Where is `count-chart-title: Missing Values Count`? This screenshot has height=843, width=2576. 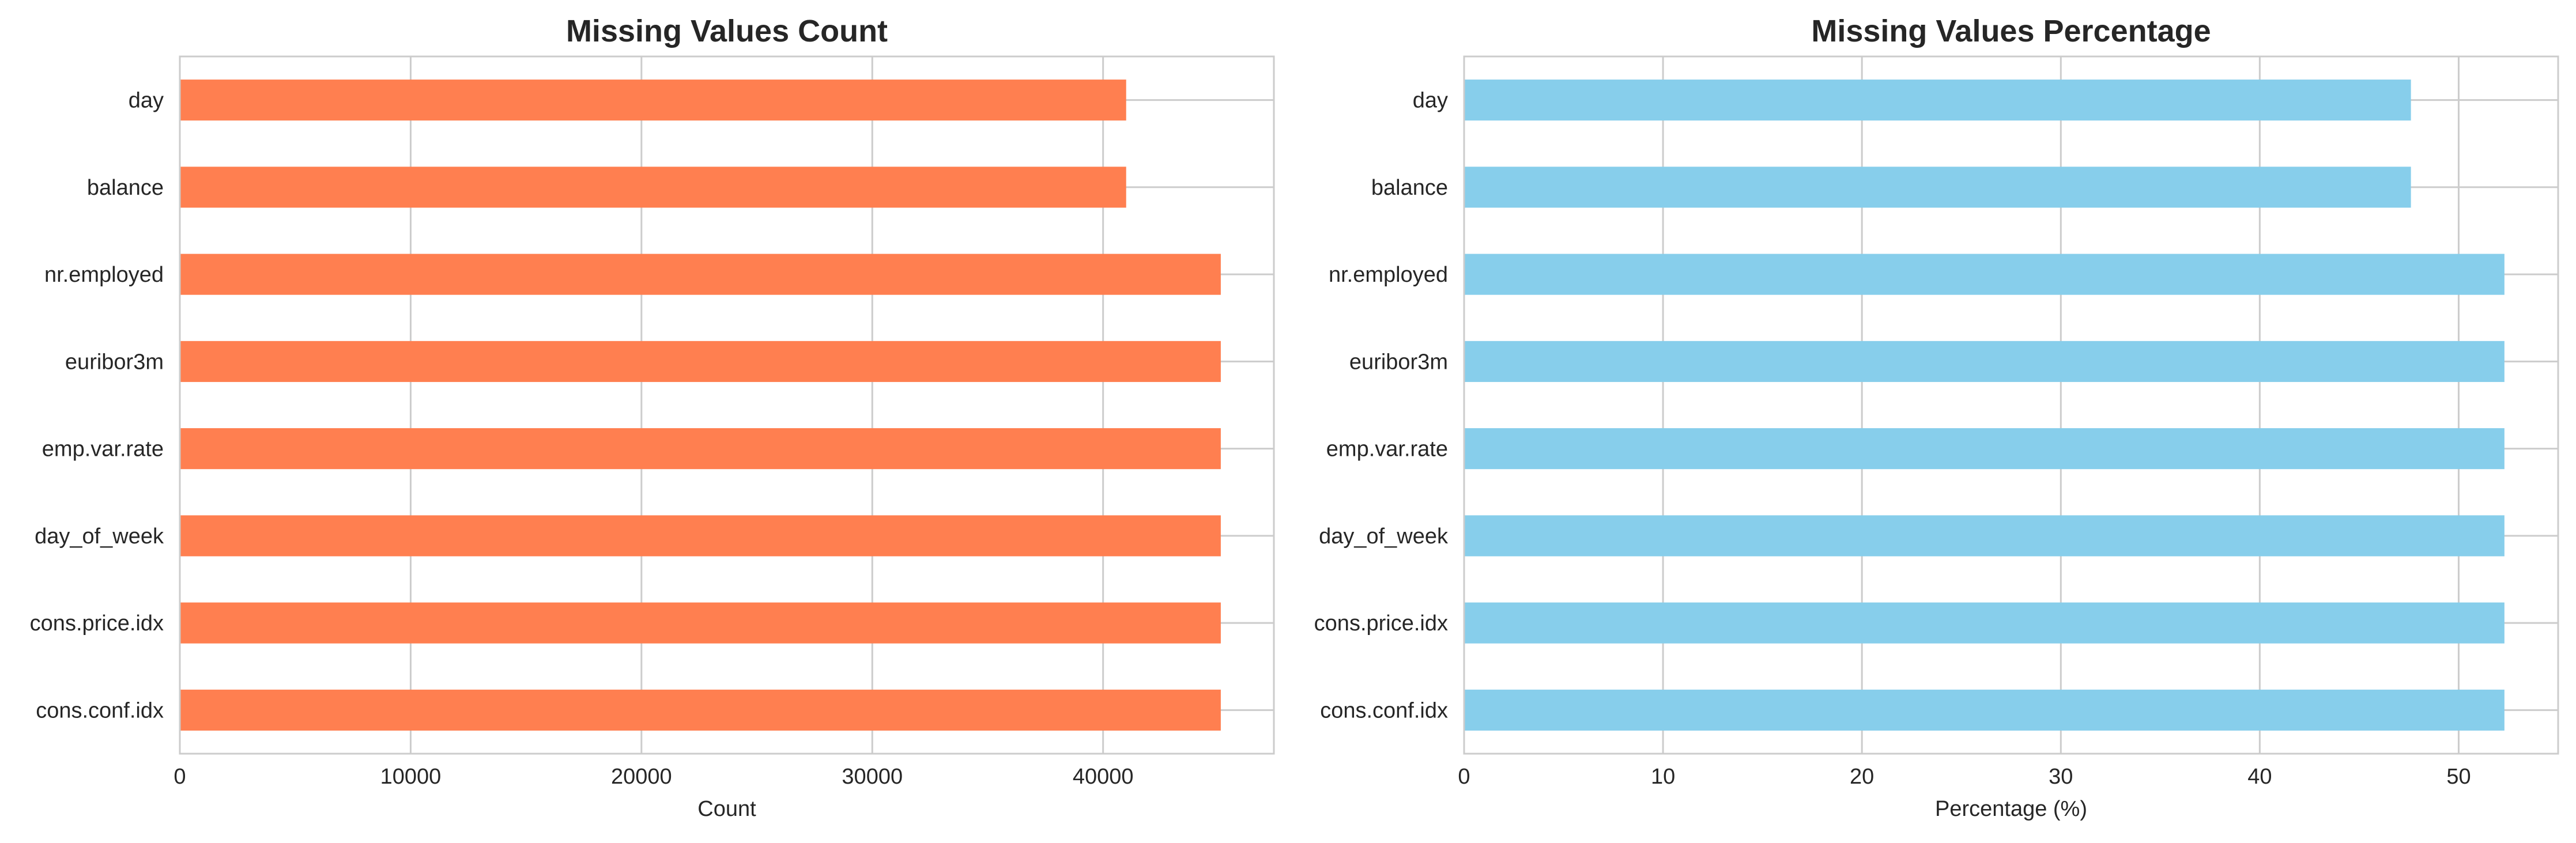
count-chart-title: Missing Values Count is located at coordinates (727, 31).